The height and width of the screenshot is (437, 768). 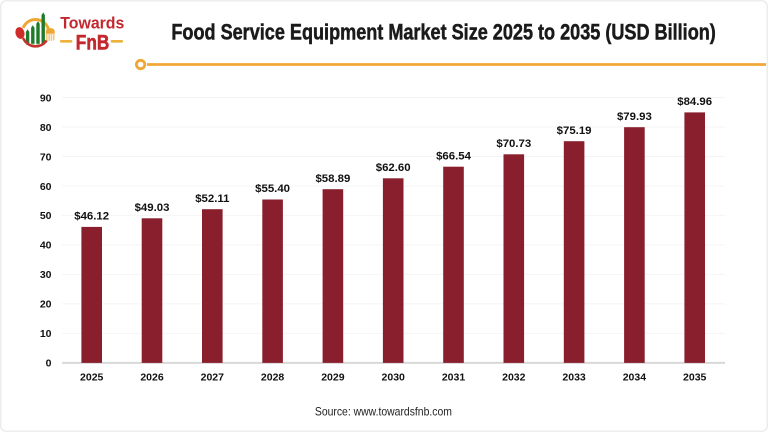 I want to click on svg-text: $79.93, so click(x=634, y=117).